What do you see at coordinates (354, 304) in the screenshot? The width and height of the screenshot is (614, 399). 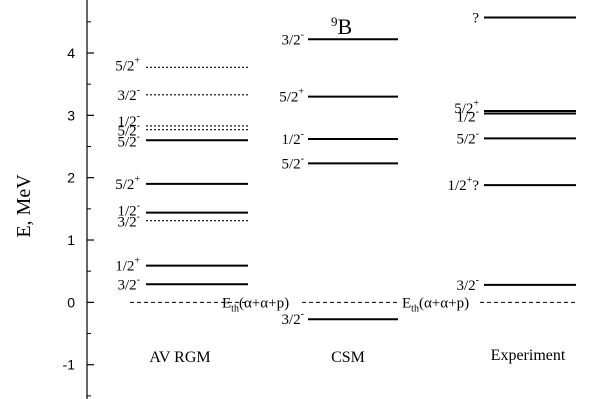 I see `threshold-lines: Eth(α+α+p) Eth(α+α+p)` at bounding box center [354, 304].